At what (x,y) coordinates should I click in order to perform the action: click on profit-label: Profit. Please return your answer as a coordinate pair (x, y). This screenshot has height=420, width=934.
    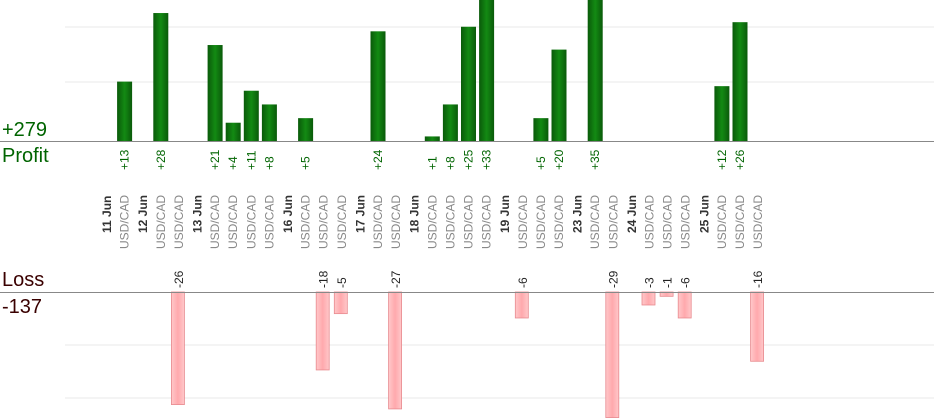
    Looking at the image, I should click on (25, 156).